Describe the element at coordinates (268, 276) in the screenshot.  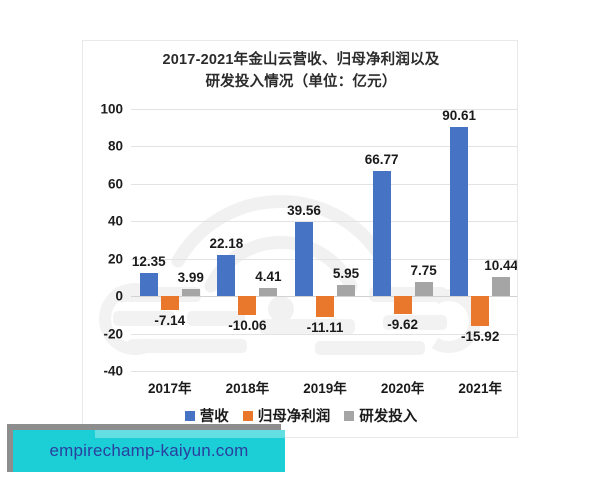
I see `bar-value-label: 4.41` at that location.